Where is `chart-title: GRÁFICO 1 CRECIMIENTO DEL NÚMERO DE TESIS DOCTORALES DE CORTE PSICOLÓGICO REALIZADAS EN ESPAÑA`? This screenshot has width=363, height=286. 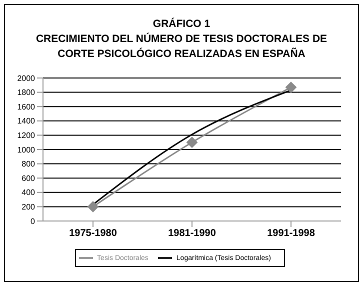
chart-title: GRÁFICO 1 CRECIMIENTO DEL NÚMERO DE TESIS DOCTORALES DE CORTE PSICOLÓGICO REALIZADAS EN ESPAÑA is located at coordinates (181, 39).